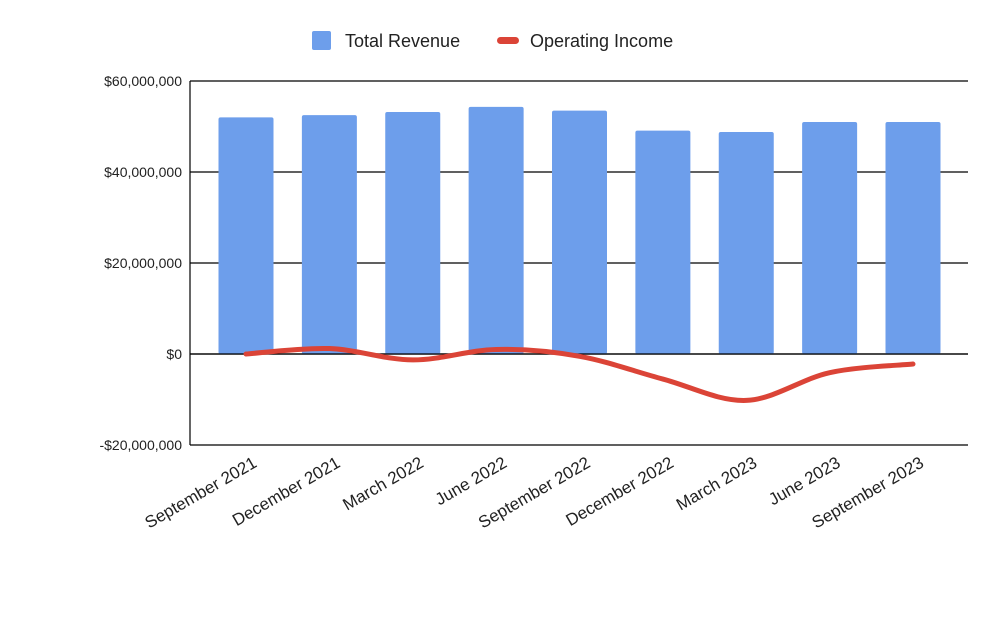 This screenshot has width=1000, height=618. I want to click on line-series-operating-income, so click(579, 374).